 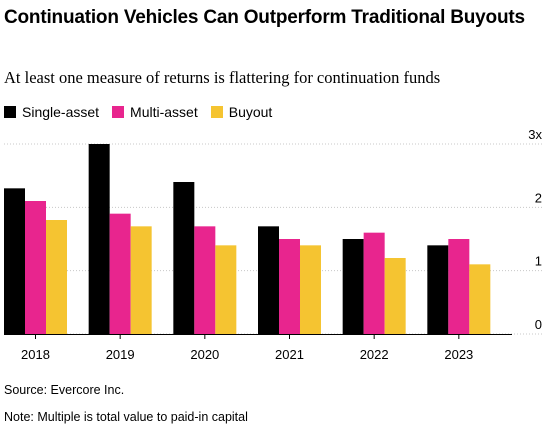 I want to click on legend: Single-asset Multi-asset Buyout, so click(x=144, y=112).